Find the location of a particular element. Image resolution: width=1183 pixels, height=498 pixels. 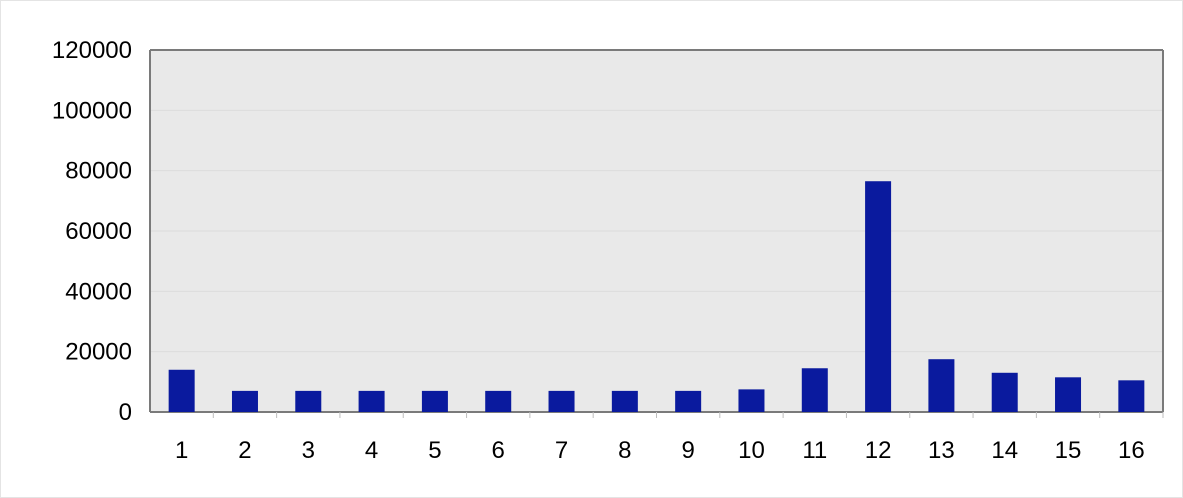

x-tick-label: 9 is located at coordinates (687, 450).